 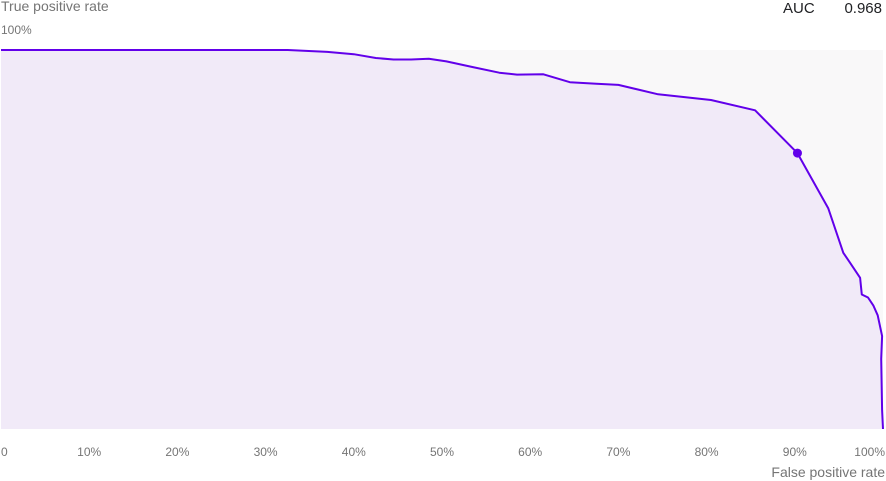 What do you see at coordinates (55, 7) in the screenshot?
I see `y-axis-label: True positive rate` at bounding box center [55, 7].